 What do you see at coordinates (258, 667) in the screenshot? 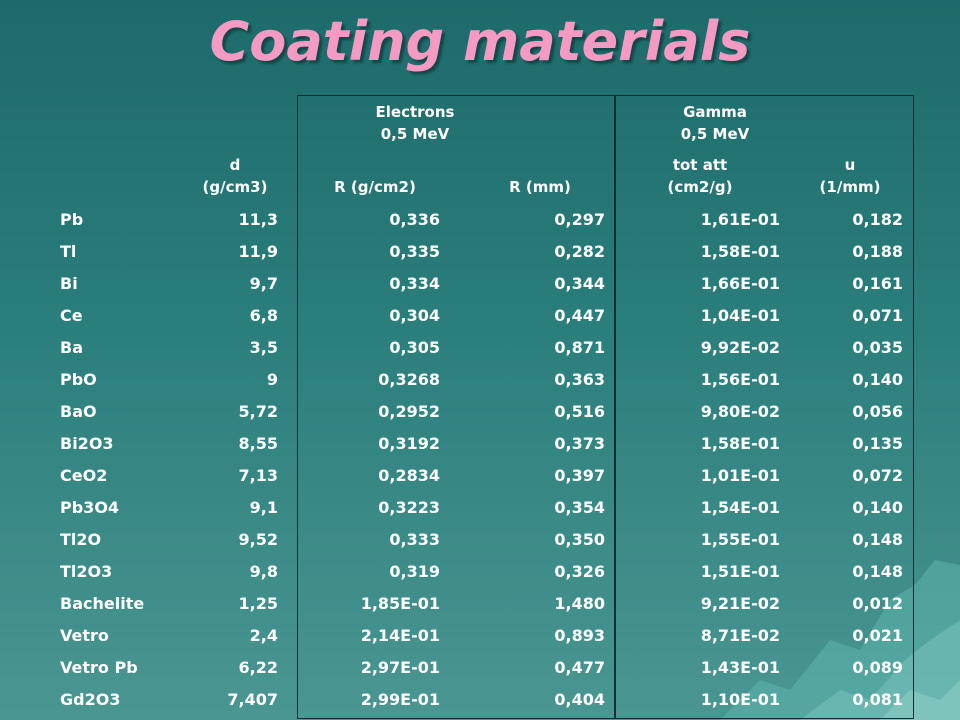
I see `density-value: 6,22` at bounding box center [258, 667].